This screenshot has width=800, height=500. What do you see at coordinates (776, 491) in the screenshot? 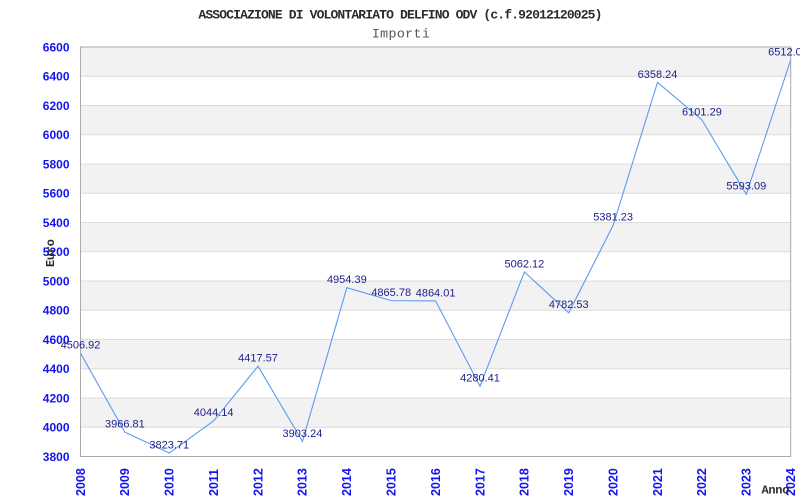
I see `svg-text: Anno` at bounding box center [776, 491].